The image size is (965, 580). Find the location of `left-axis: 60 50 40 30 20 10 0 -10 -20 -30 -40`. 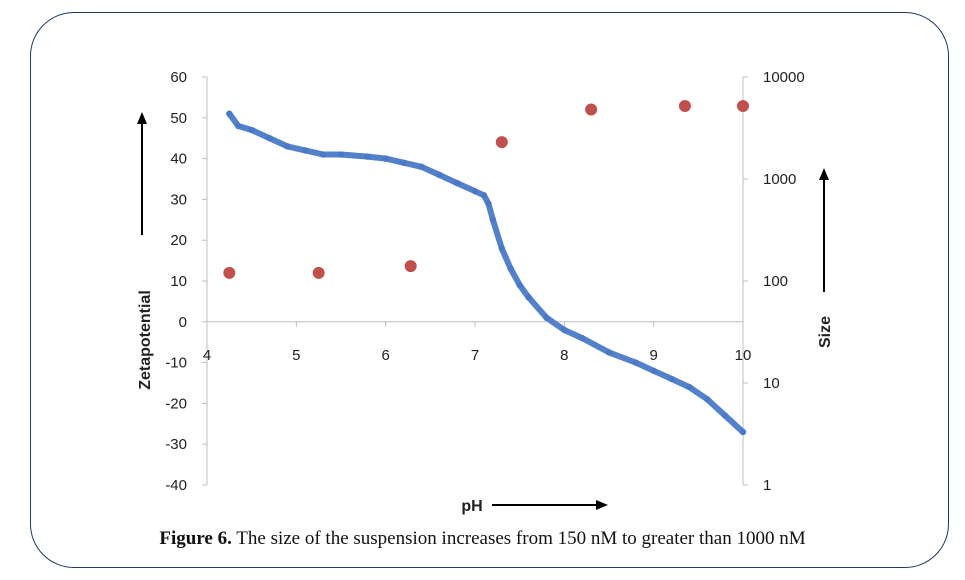

left-axis: 60 50 40 30 20 10 0 -10 -20 -30 -40 is located at coordinates (186, 281).